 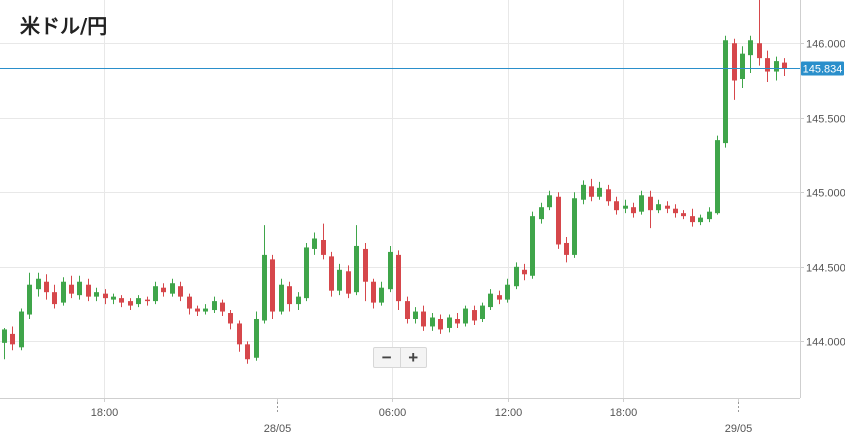 What do you see at coordinates (825, 120) in the screenshot?
I see `y-tick-label: 145.500` at bounding box center [825, 120].